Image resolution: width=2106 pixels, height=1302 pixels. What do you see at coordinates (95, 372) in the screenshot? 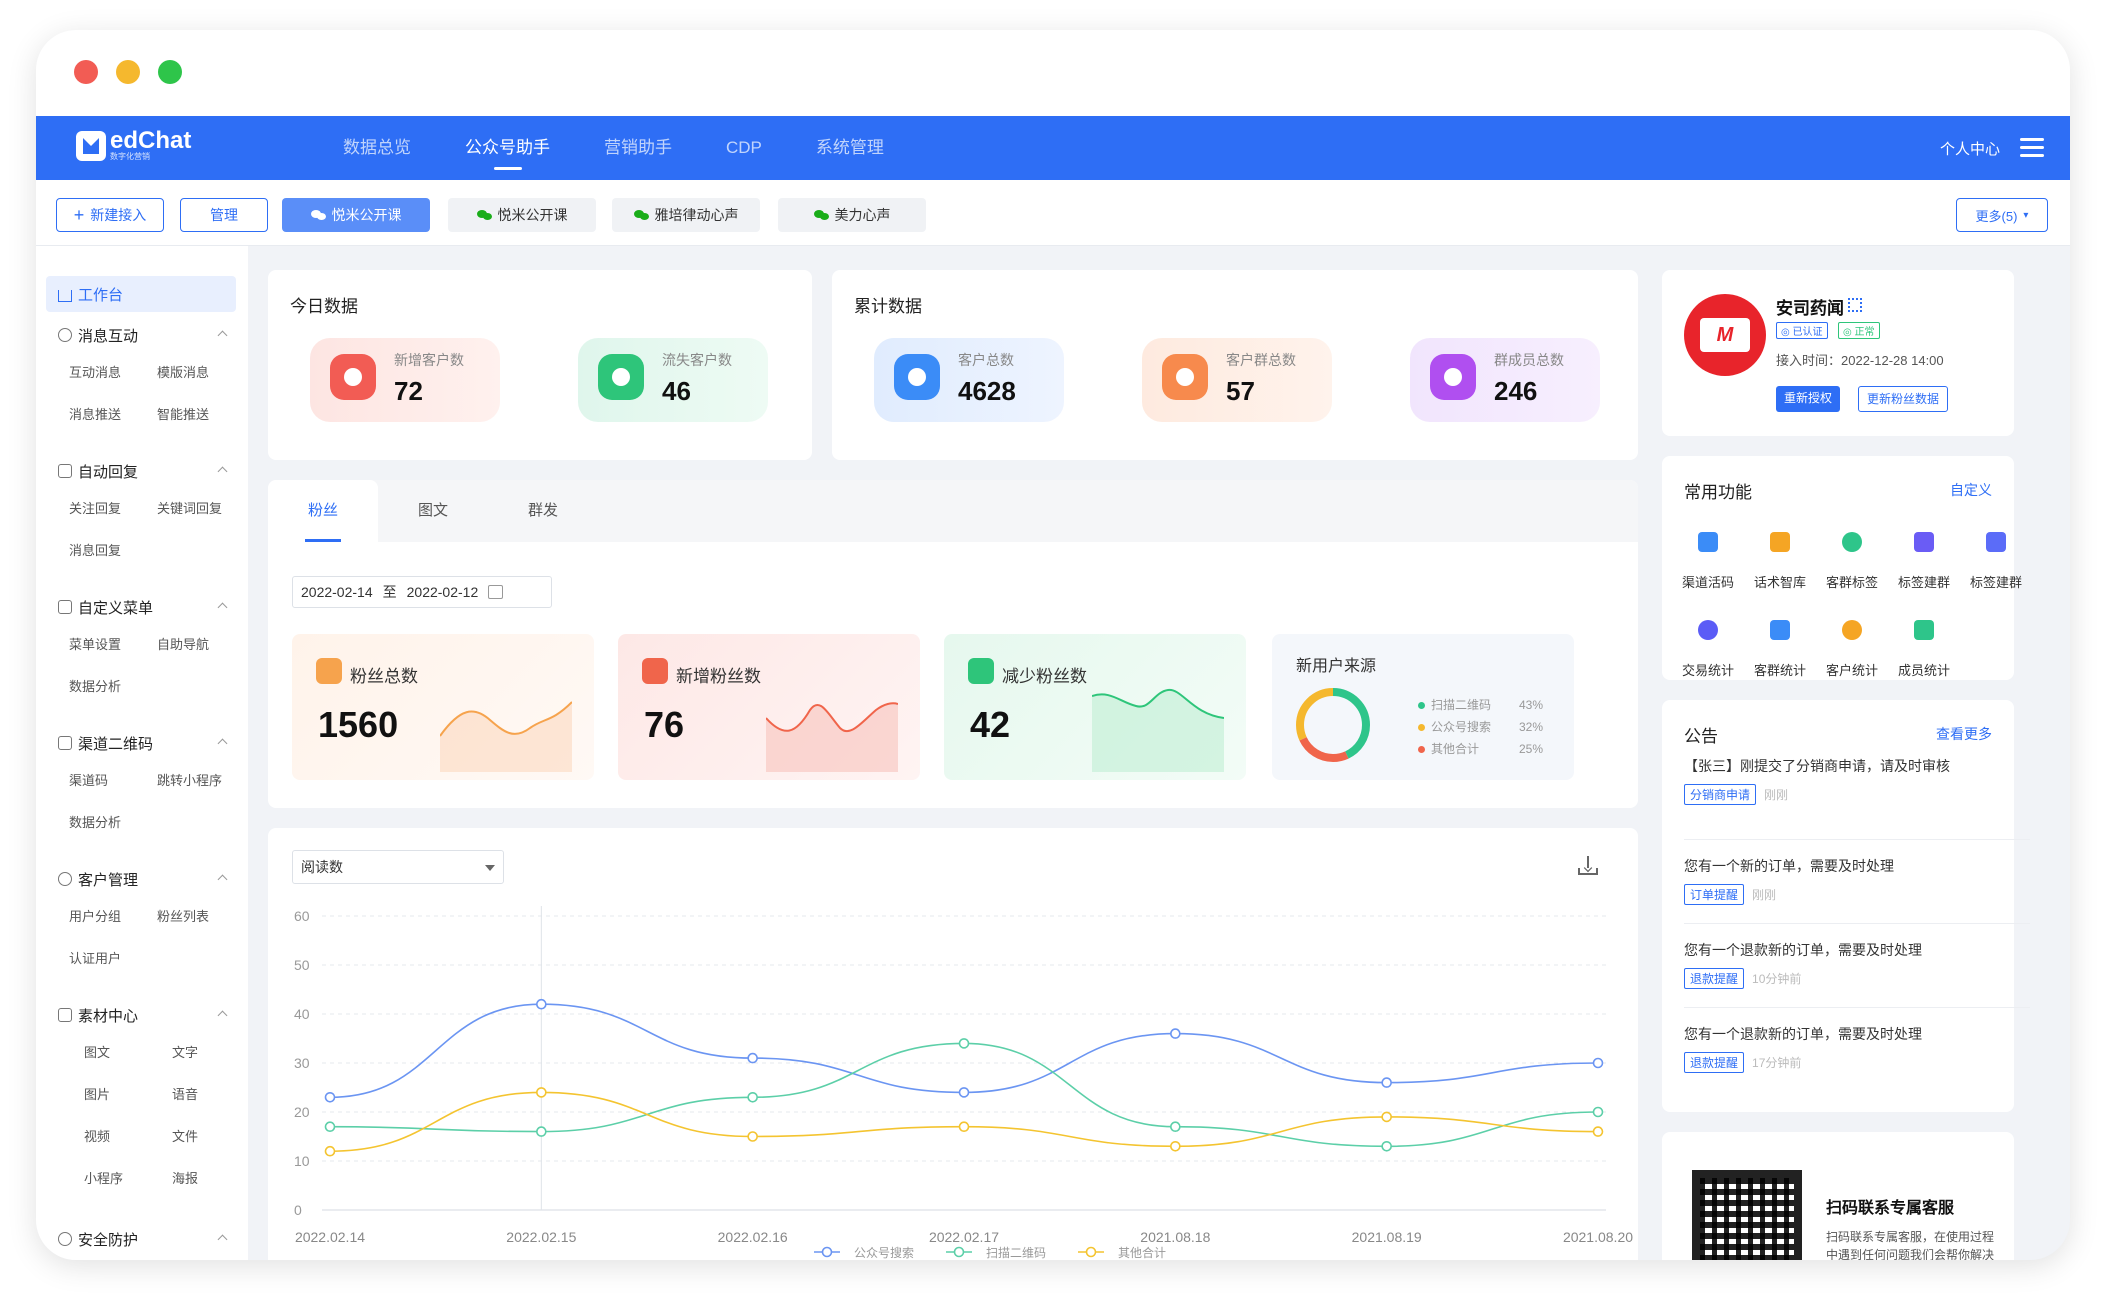
I see `sidebar-item: 互动消息` at bounding box center [95, 372].